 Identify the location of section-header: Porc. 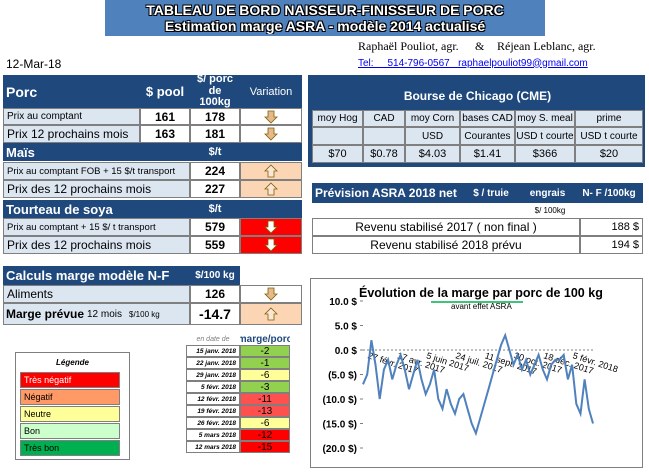
(71, 91).